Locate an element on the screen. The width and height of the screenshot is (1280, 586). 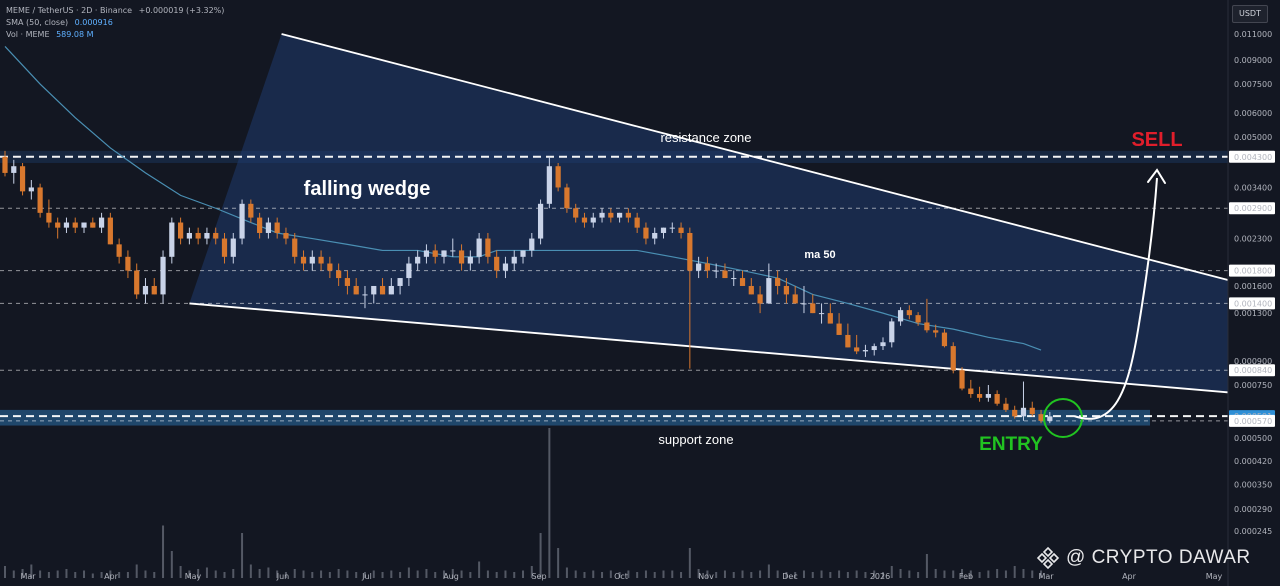
binance-diamond-icon is located at coordinates (1048, 558).